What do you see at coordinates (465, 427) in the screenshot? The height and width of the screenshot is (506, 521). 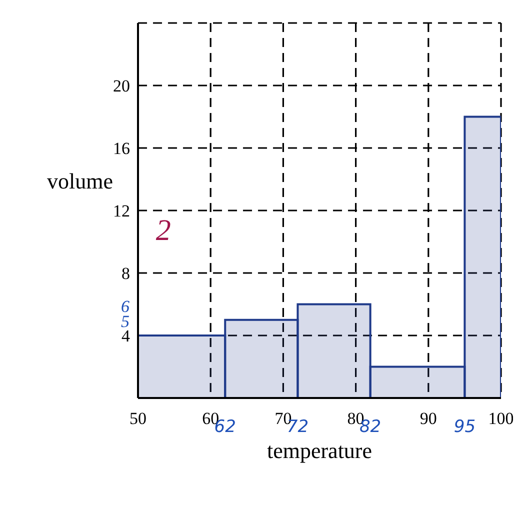 I see `annotation: 95` at bounding box center [465, 427].